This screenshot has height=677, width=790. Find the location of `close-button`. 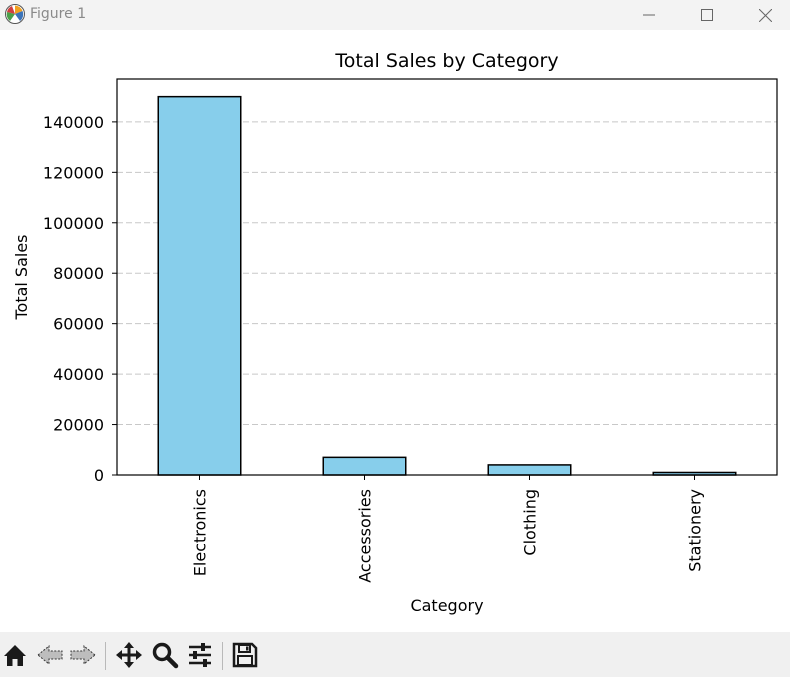

close-button is located at coordinates (765, 15).